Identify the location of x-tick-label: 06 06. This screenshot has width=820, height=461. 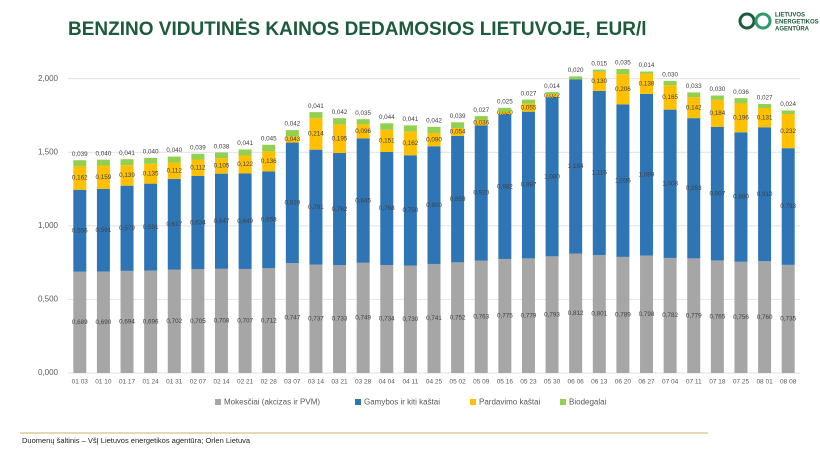
(576, 382).